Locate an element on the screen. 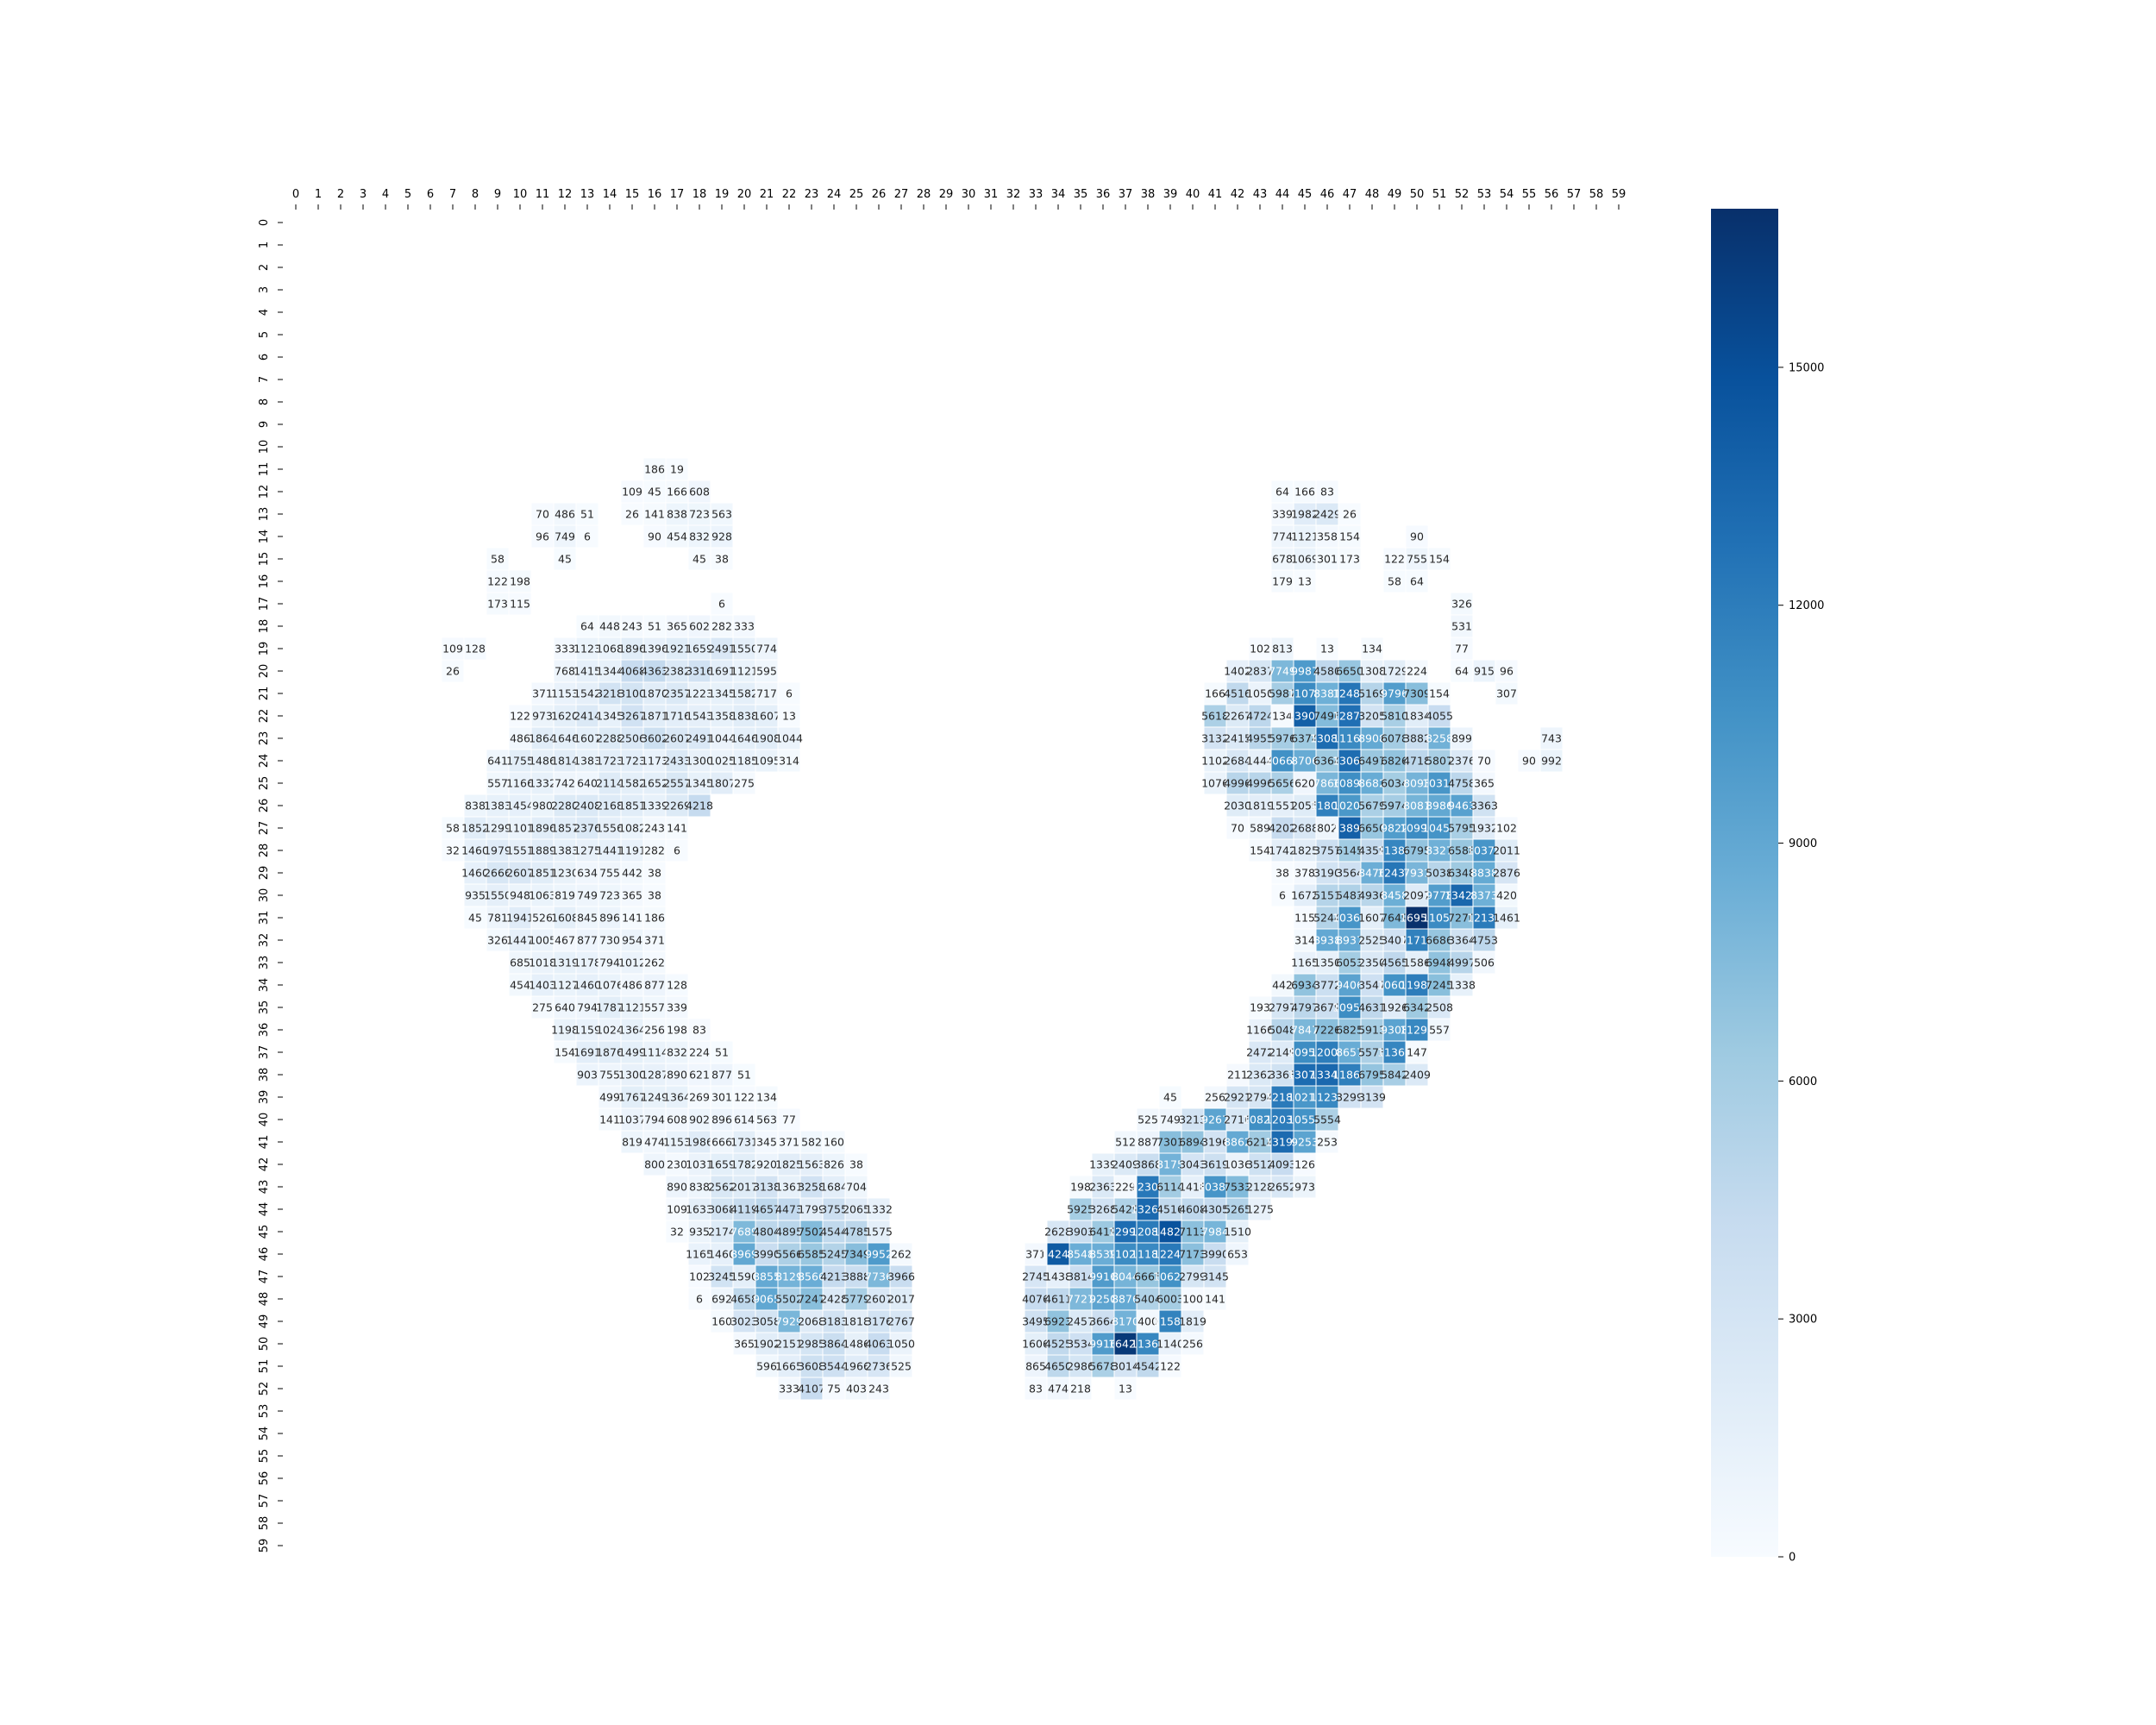 This screenshot has width=2156, height=1725. cell-value-label: 13 is located at coordinates (1305, 581).